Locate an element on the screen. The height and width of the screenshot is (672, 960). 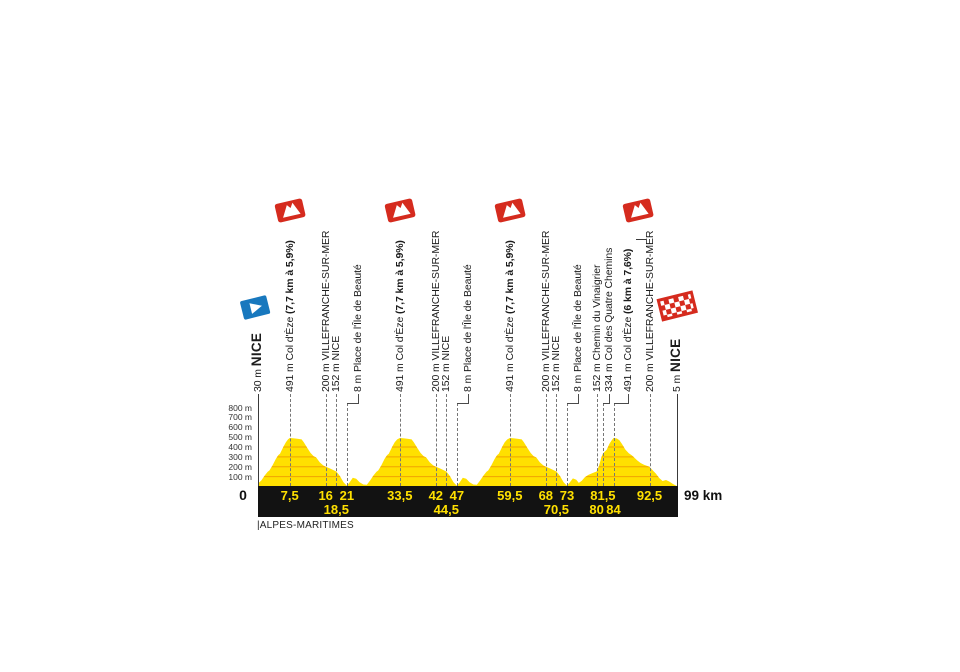
elevation-profile is located at coordinates (467, 462).